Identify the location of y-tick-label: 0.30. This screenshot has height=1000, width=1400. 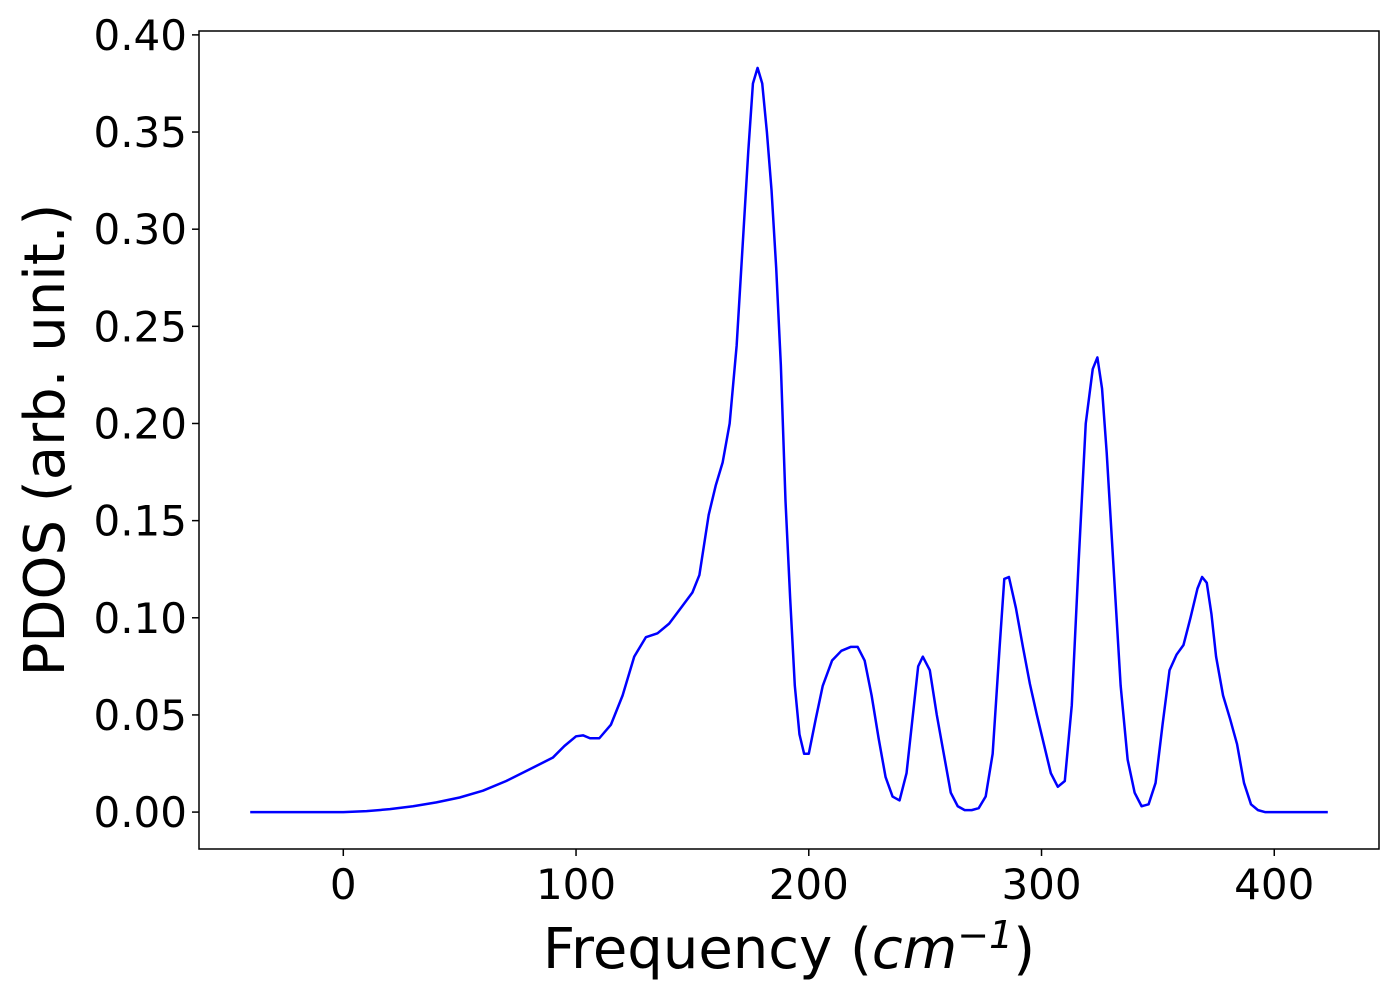
(140, 229).